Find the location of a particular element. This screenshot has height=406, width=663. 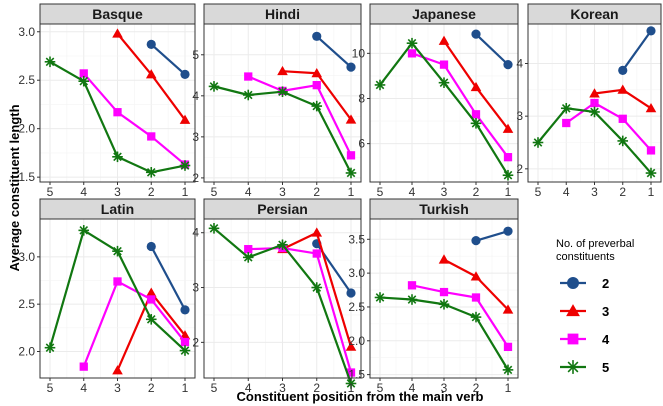

series-5-basque is located at coordinates (117, 117).